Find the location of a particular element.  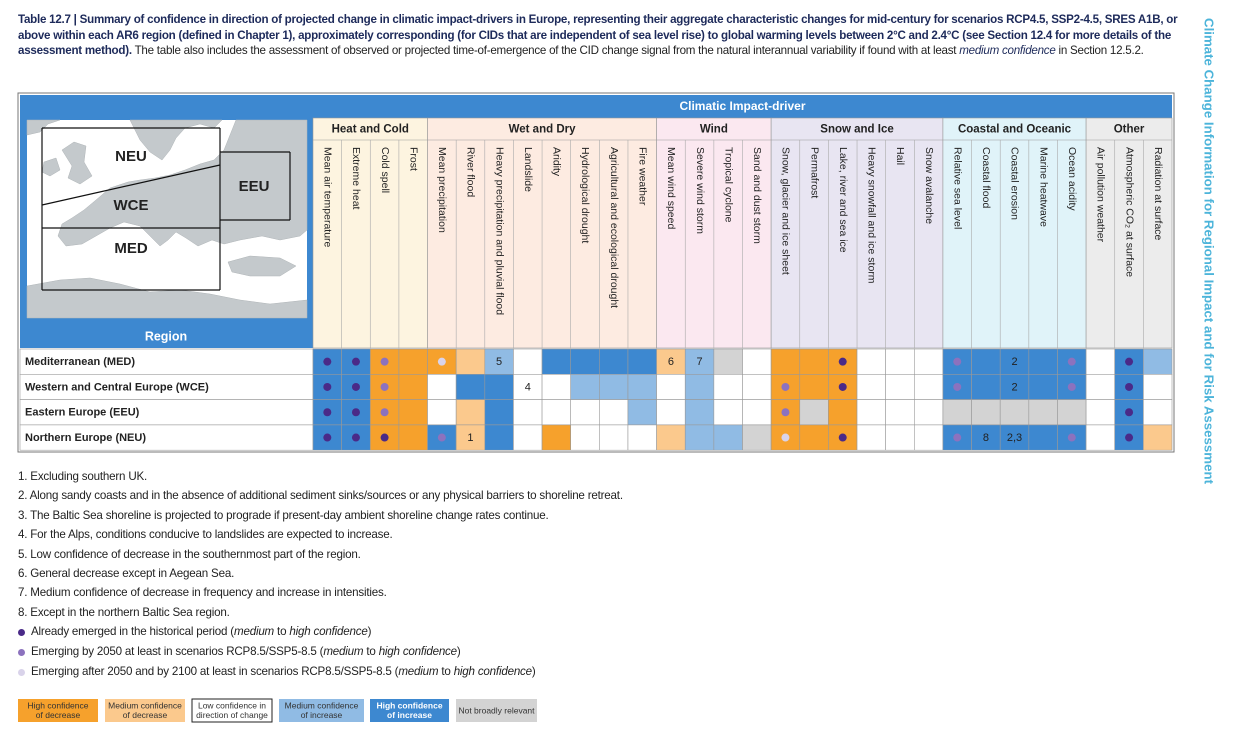

column-header: Tropical cyclone is located at coordinates (728, 185).